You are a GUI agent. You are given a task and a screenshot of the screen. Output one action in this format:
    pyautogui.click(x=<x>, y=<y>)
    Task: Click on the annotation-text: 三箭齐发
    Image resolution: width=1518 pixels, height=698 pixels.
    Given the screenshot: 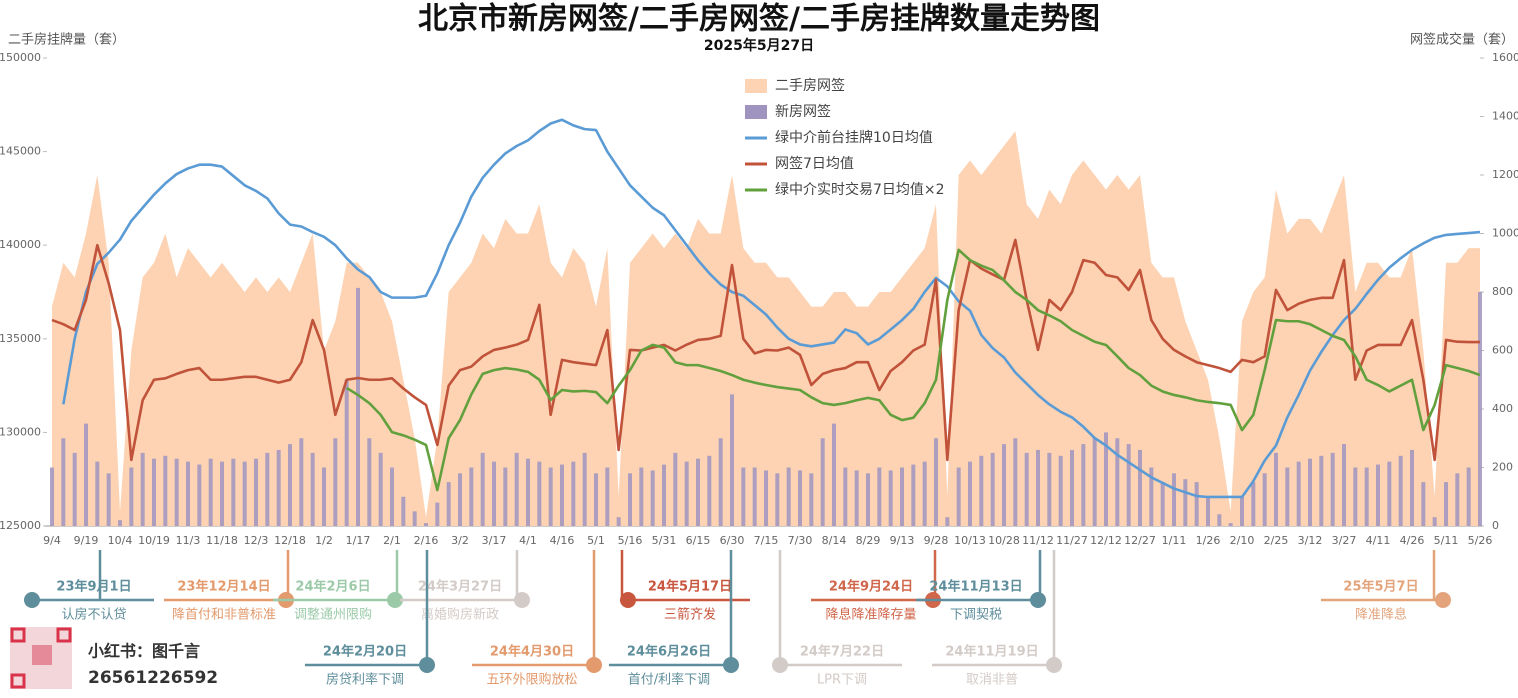 What is the action you would take?
    pyautogui.click(x=690, y=615)
    